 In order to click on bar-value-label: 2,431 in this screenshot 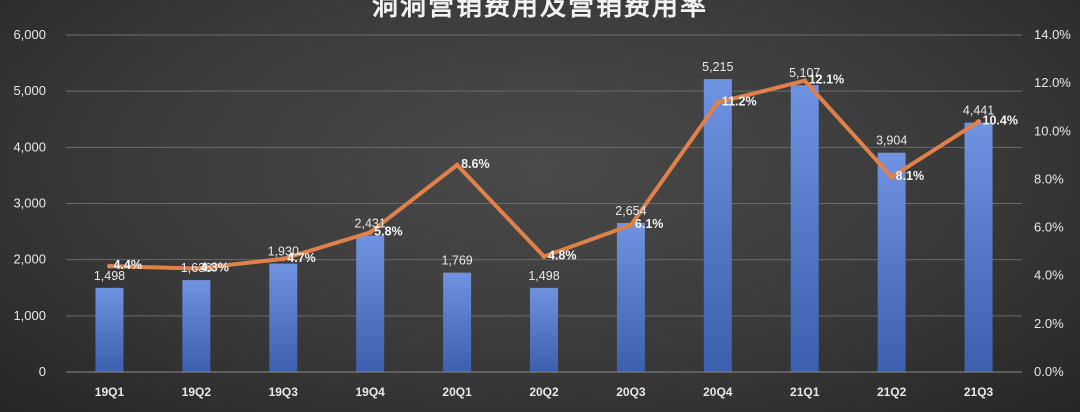, I will do `click(370, 223)`.